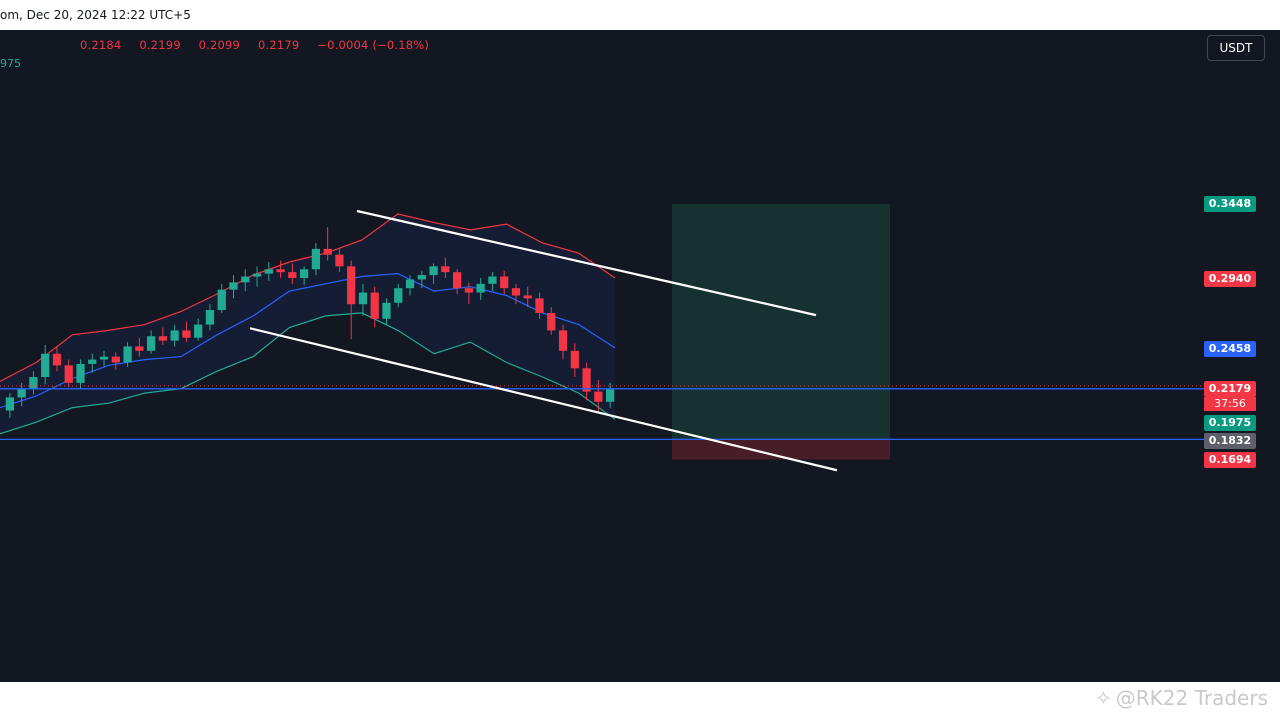 This screenshot has width=1280, height=720. Describe the element at coordinates (640, 701) in the screenshot. I see `footer-area` at that location.